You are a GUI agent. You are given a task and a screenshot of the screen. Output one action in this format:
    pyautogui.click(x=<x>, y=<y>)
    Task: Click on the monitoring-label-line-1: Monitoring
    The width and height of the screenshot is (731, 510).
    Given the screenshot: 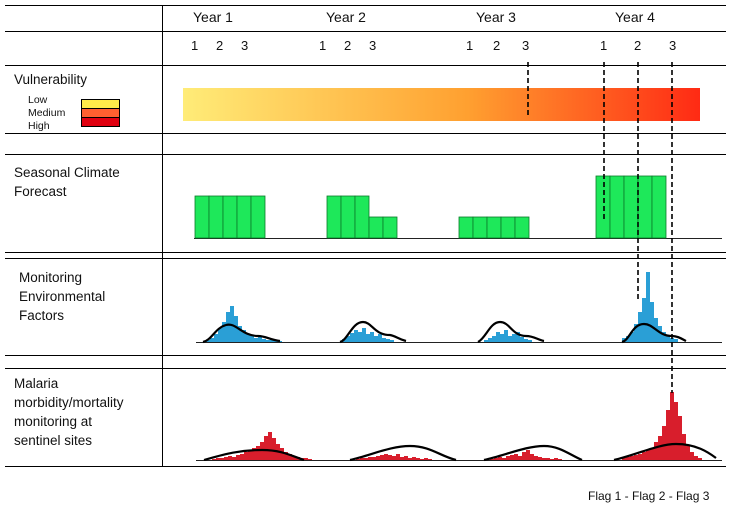 What is the action you would take?
    pyautogui.click(x=51, y=277)
    